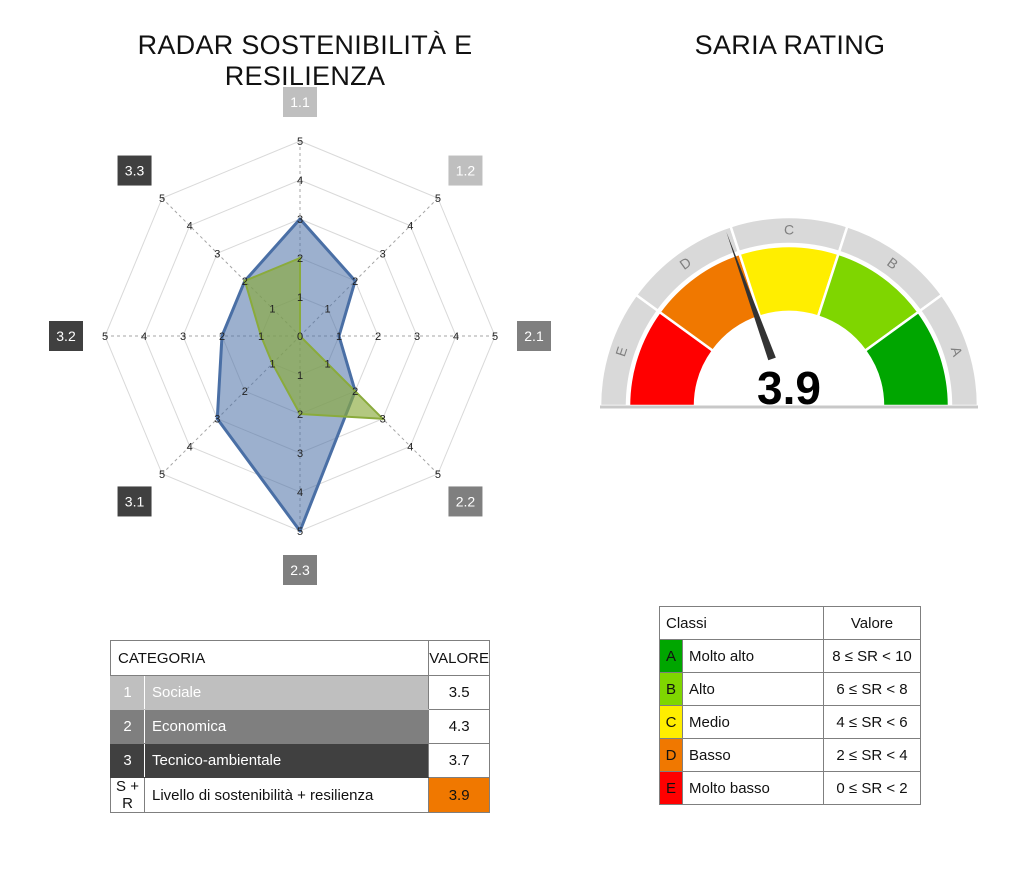  What do you see at coordinates (753, 689) in the screenshot?
I see `class-label: Alto` at bounding box center [753, 689].